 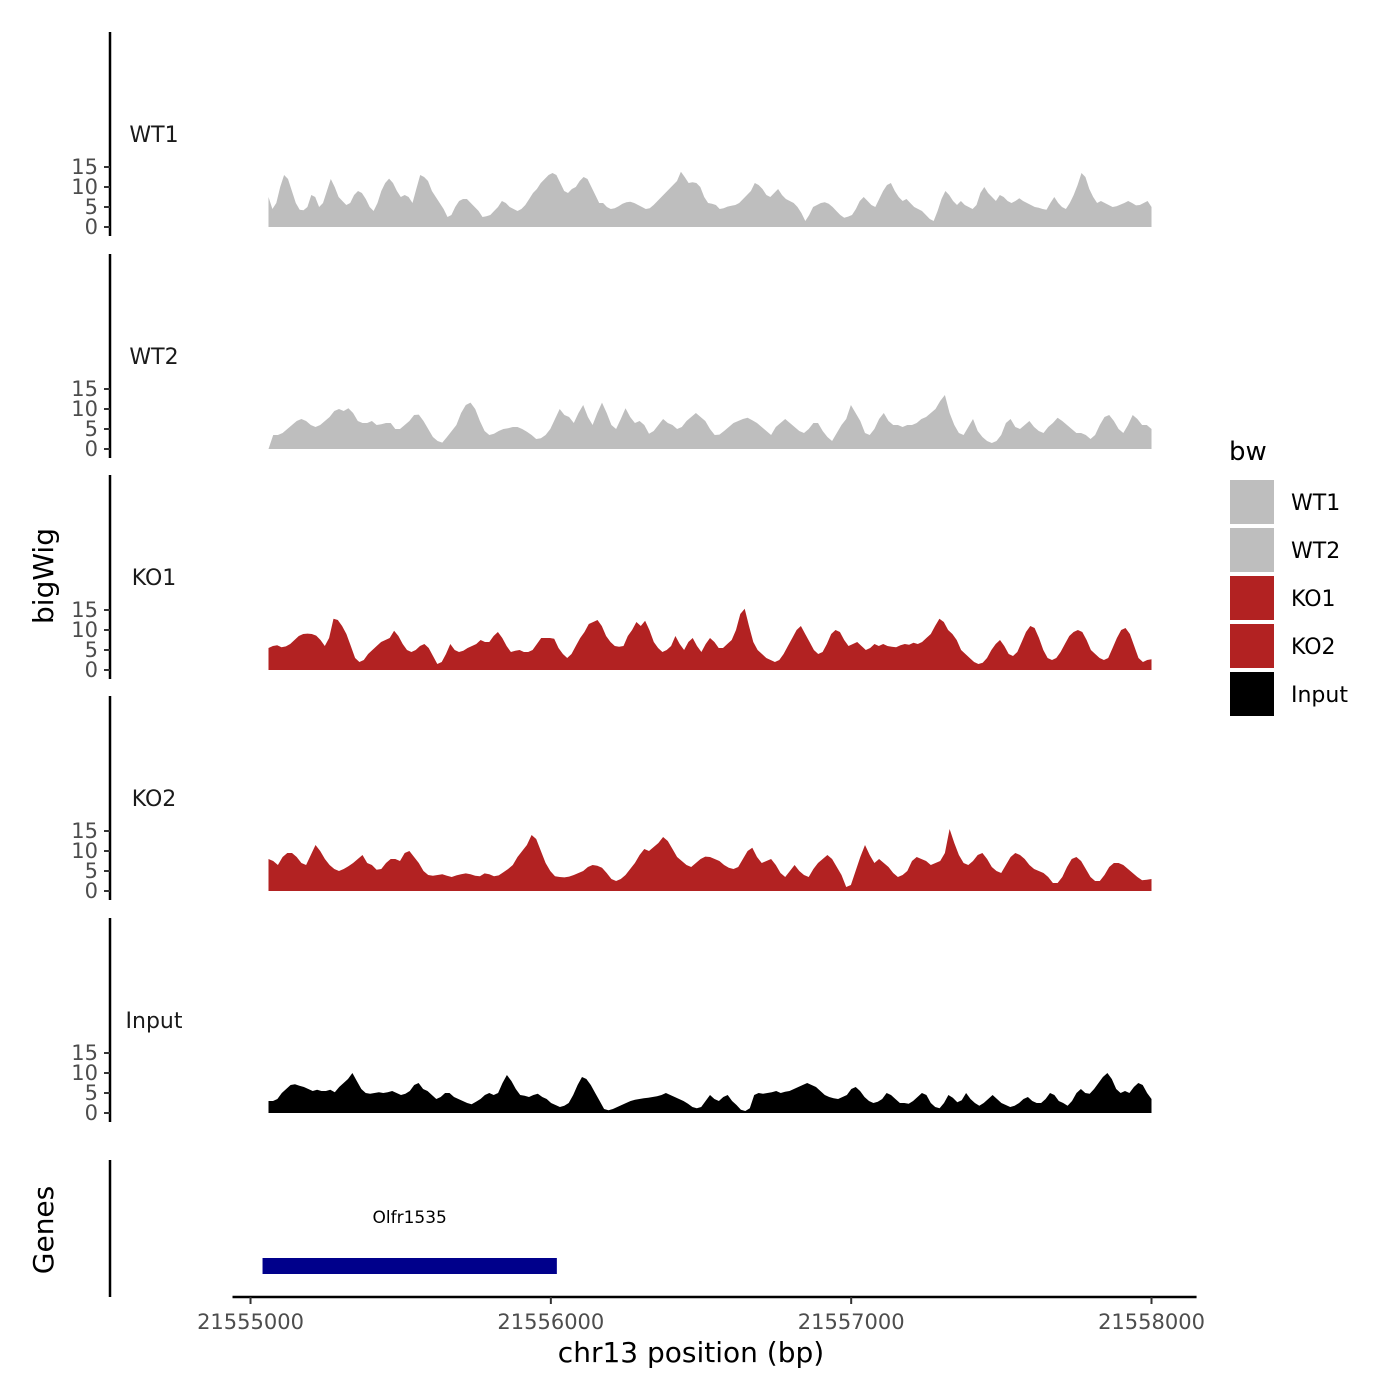 What do you see at coordinates (1315, 551) in the screenshot?
I see `legend-label-wt2: WT2` at bounding box center [1315, 551].